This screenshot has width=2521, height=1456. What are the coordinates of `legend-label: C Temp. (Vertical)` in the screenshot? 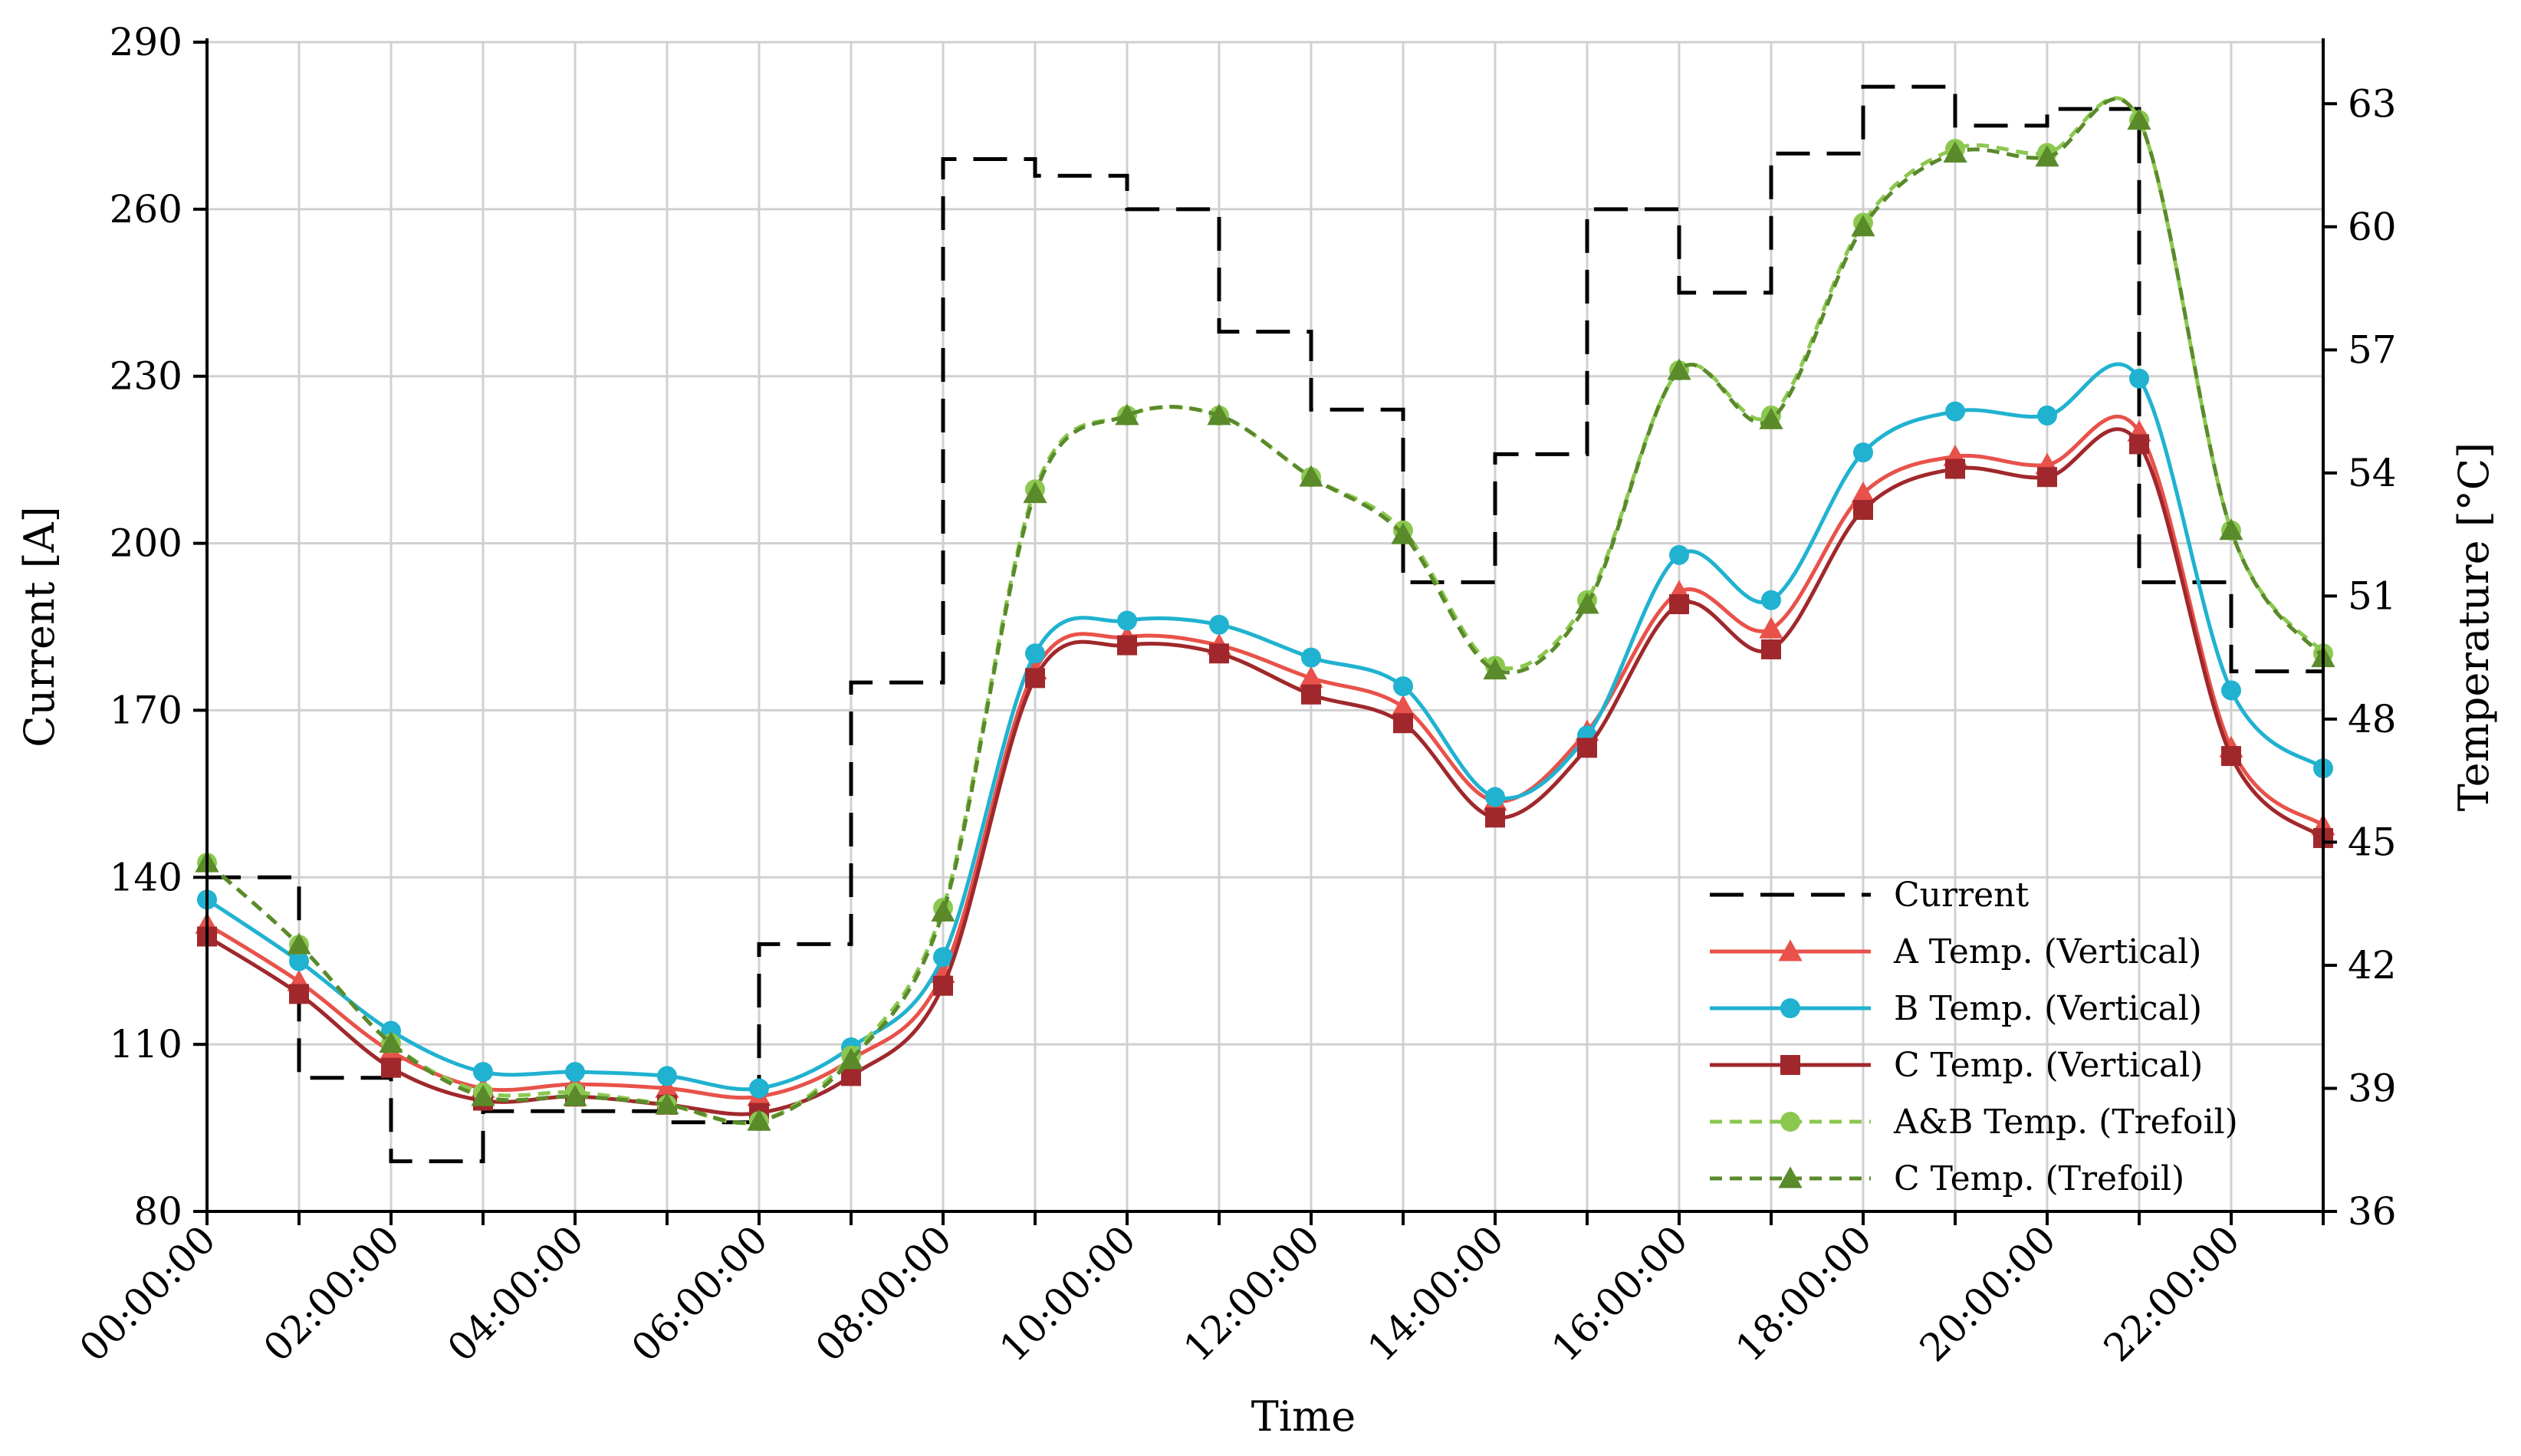 It's located at (2048, 1065).